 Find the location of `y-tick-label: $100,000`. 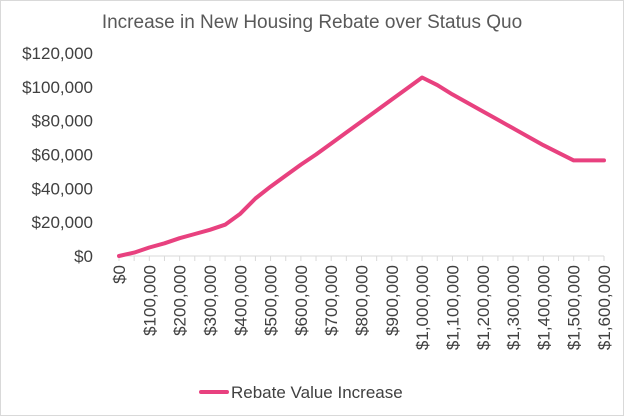

y-tick-label: $100,000 is located at coordinates (57, 87).